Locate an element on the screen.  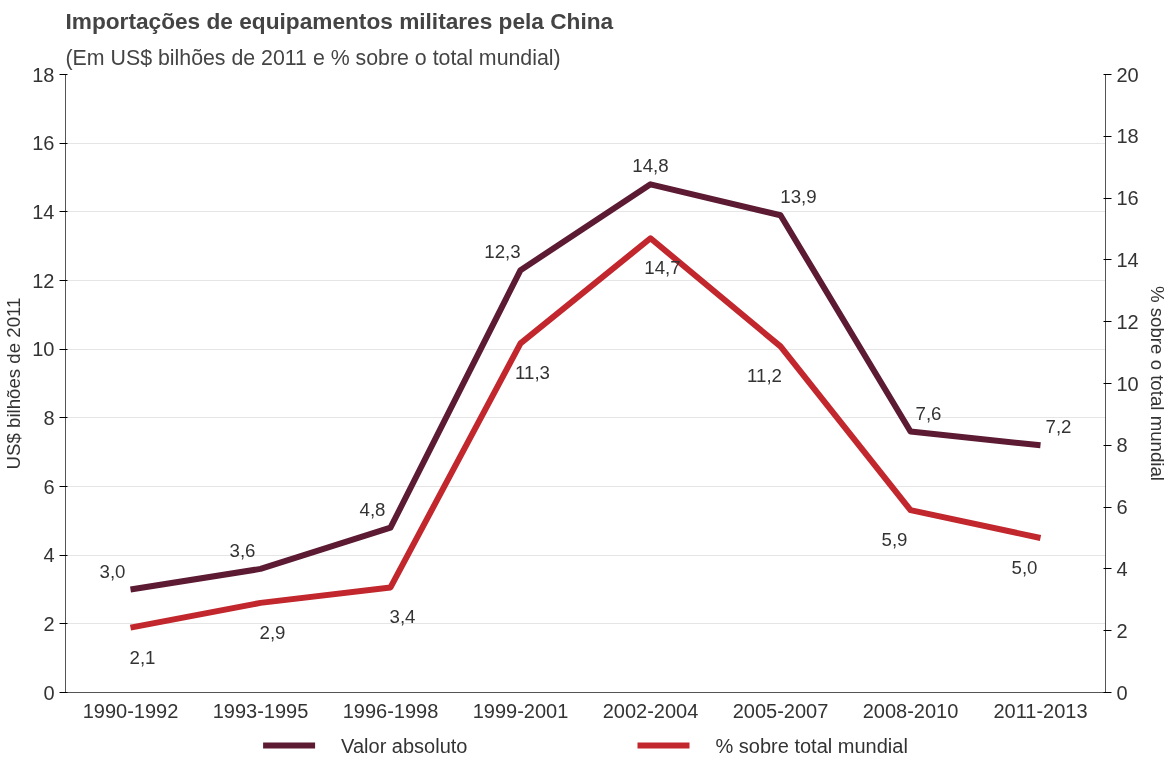
y-axis-title: US$ bilhões de 2011 is located at coordinates (14, 383).